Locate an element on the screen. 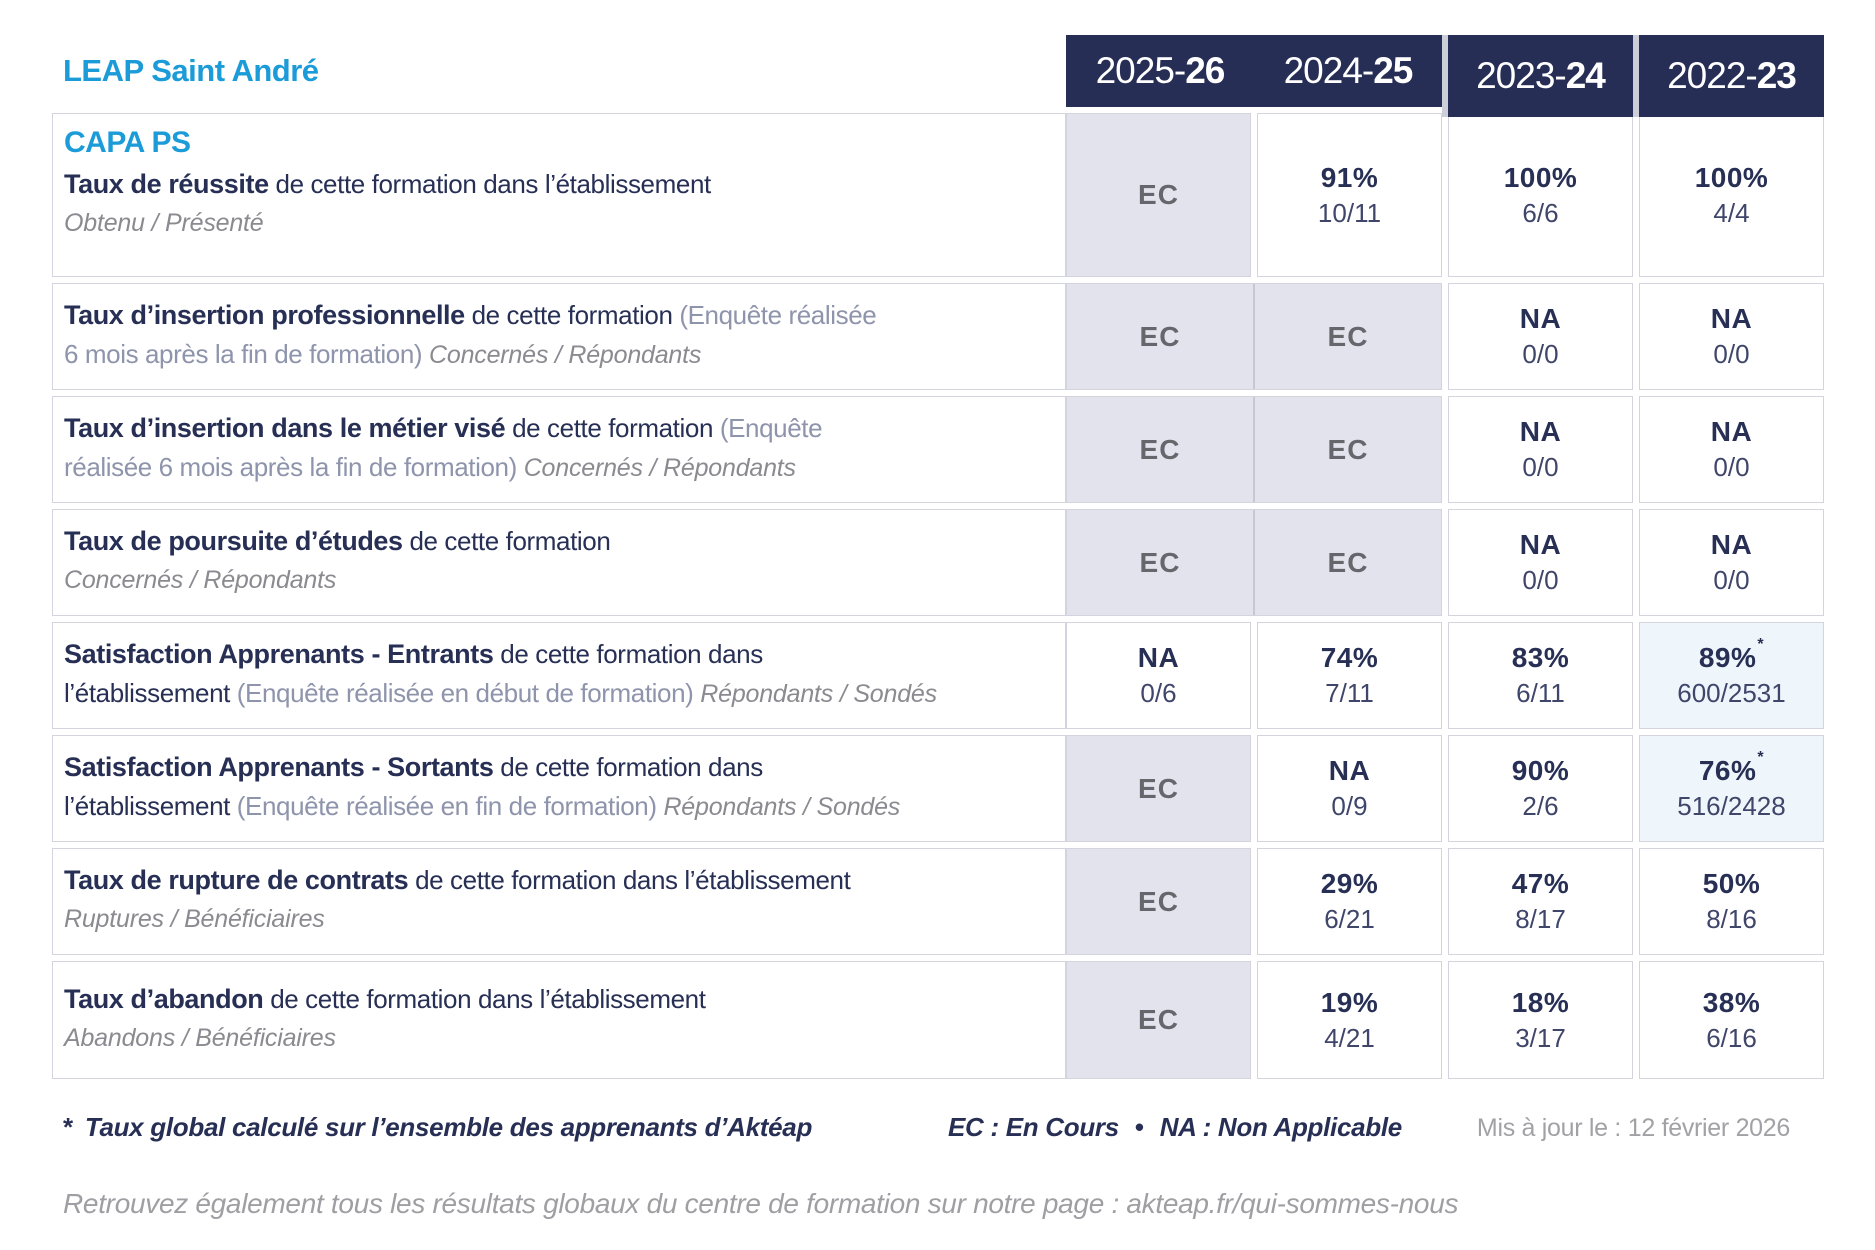  year-header-2022-23: 2022- 23 is located at coordinates (1728, 76).